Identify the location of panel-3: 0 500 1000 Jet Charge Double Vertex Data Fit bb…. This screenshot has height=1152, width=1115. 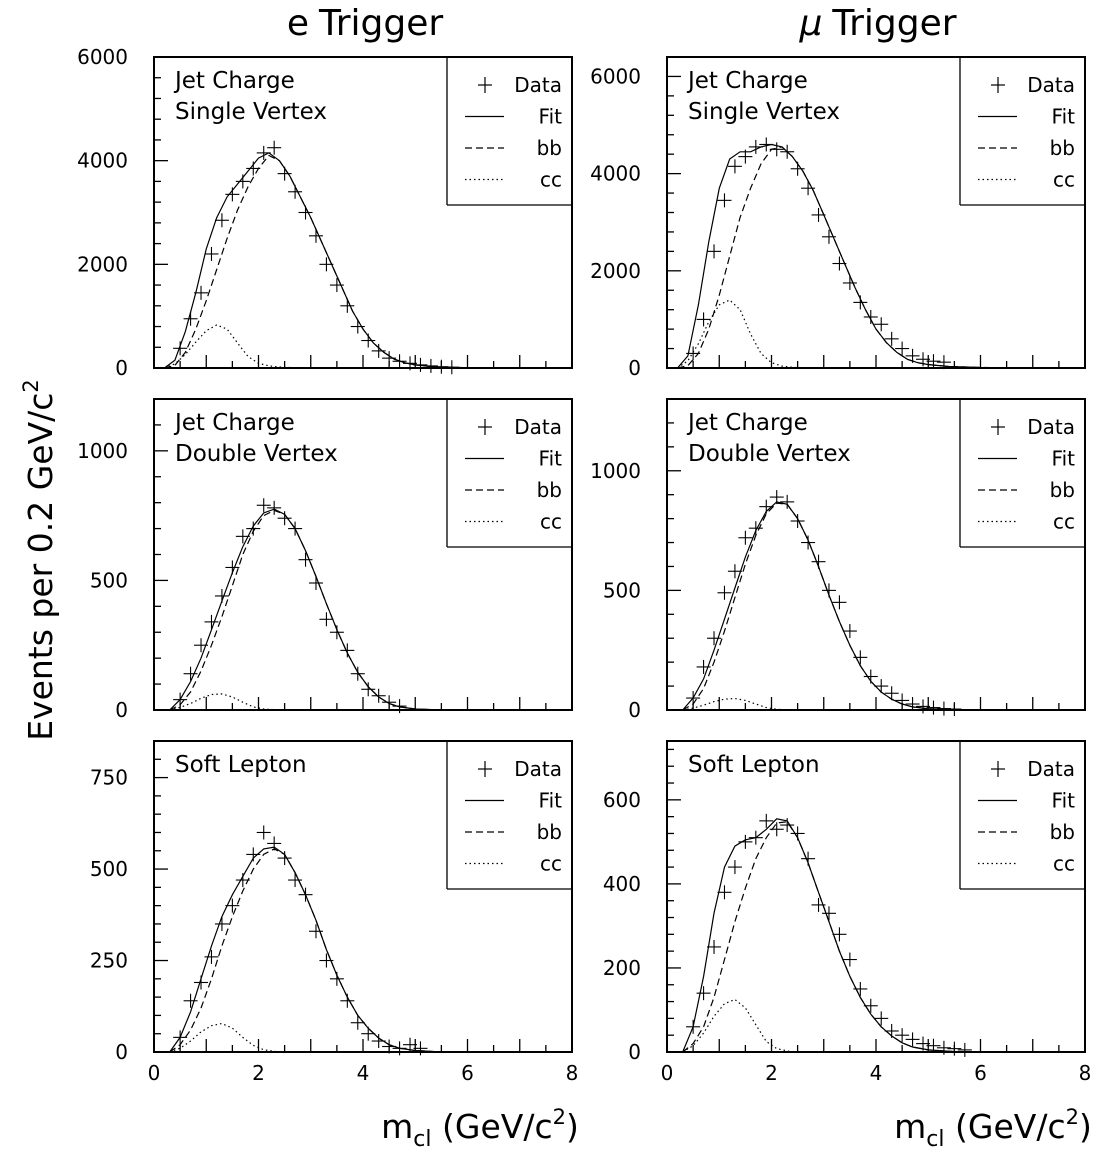
(325, 560).